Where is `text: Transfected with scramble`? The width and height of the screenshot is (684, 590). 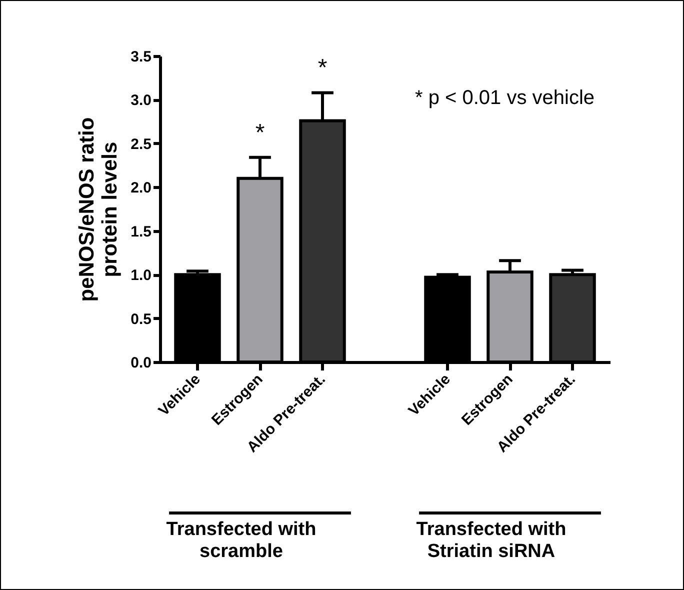 text: Transfected with scramble is located at coordinates (241, 540).